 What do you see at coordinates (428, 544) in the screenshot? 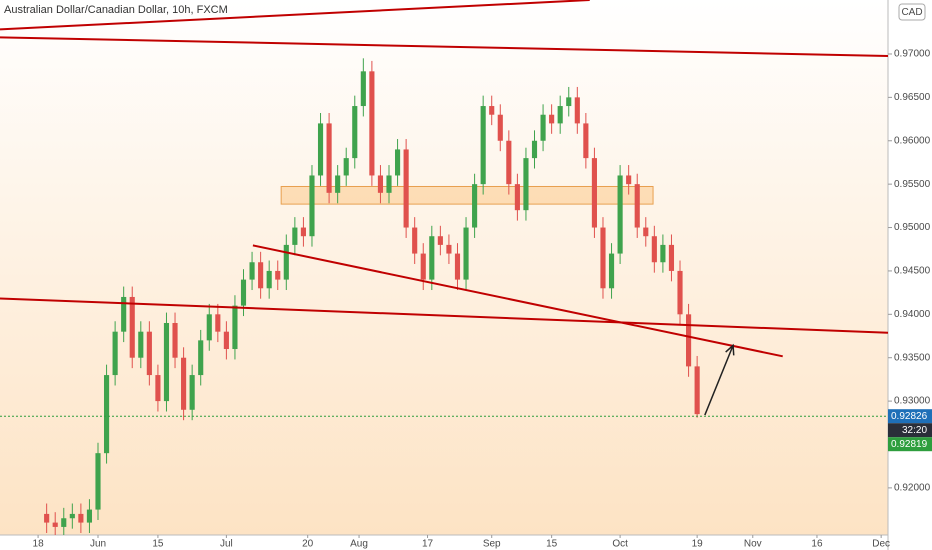
I see `x-tick-label: 17` at bounding box center [428, 544].